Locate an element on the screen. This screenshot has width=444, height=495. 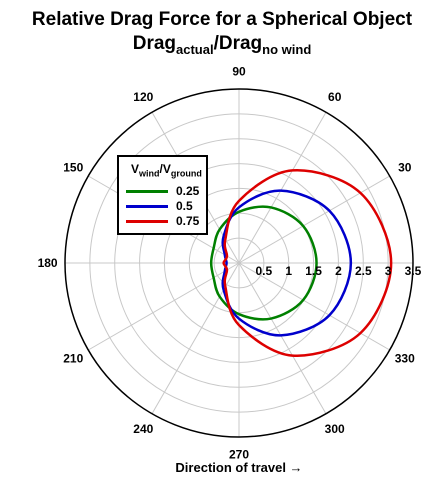
angle-label-300: 300 is located at coordinates (335, 429).